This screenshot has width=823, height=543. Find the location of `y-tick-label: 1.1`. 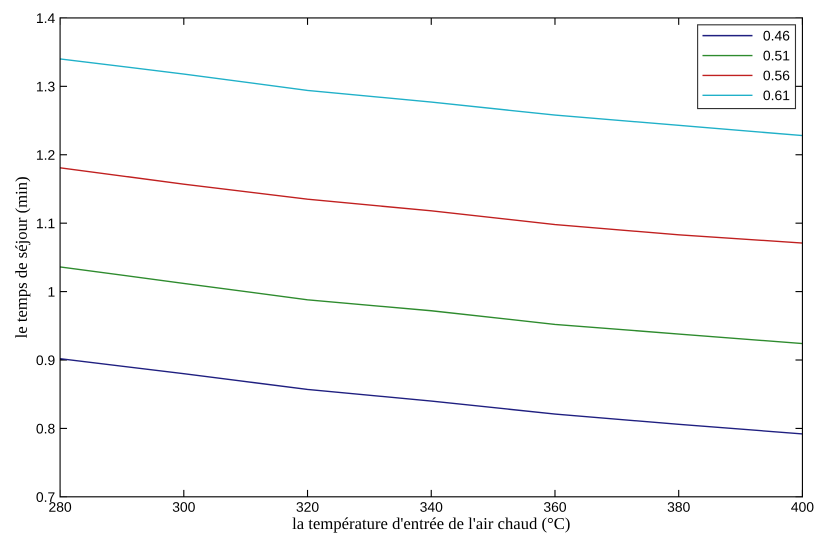

y-tick-label: 1.1 is located at coordinates (45, 223).